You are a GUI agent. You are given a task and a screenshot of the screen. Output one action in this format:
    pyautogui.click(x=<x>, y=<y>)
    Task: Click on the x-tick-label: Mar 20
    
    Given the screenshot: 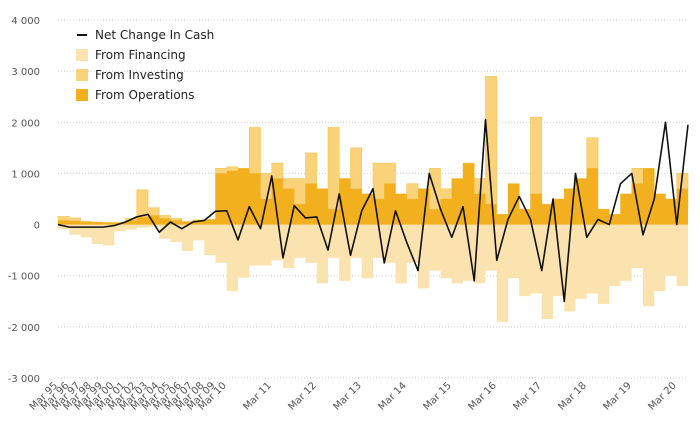 What is the action you would take?
    pyautogui.click(x=662, y=396)
    